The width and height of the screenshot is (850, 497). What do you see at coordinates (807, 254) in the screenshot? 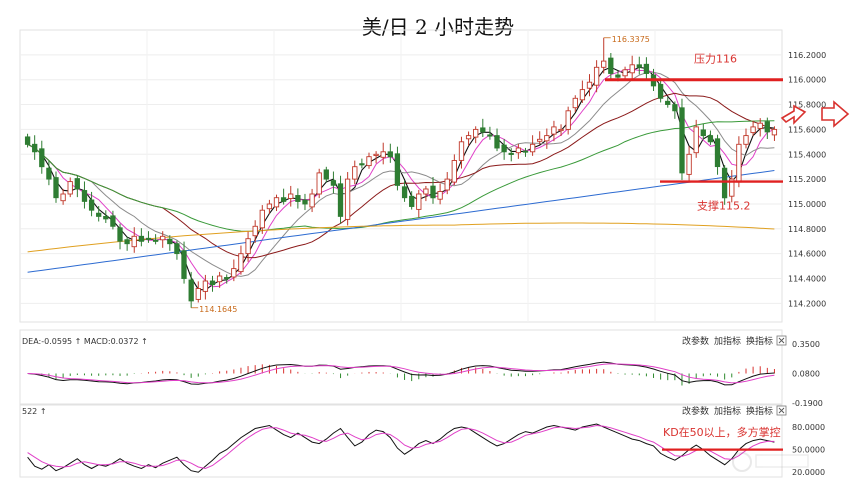
I see `price-tick-label: 114.6000` at bounding box center [807, 254].